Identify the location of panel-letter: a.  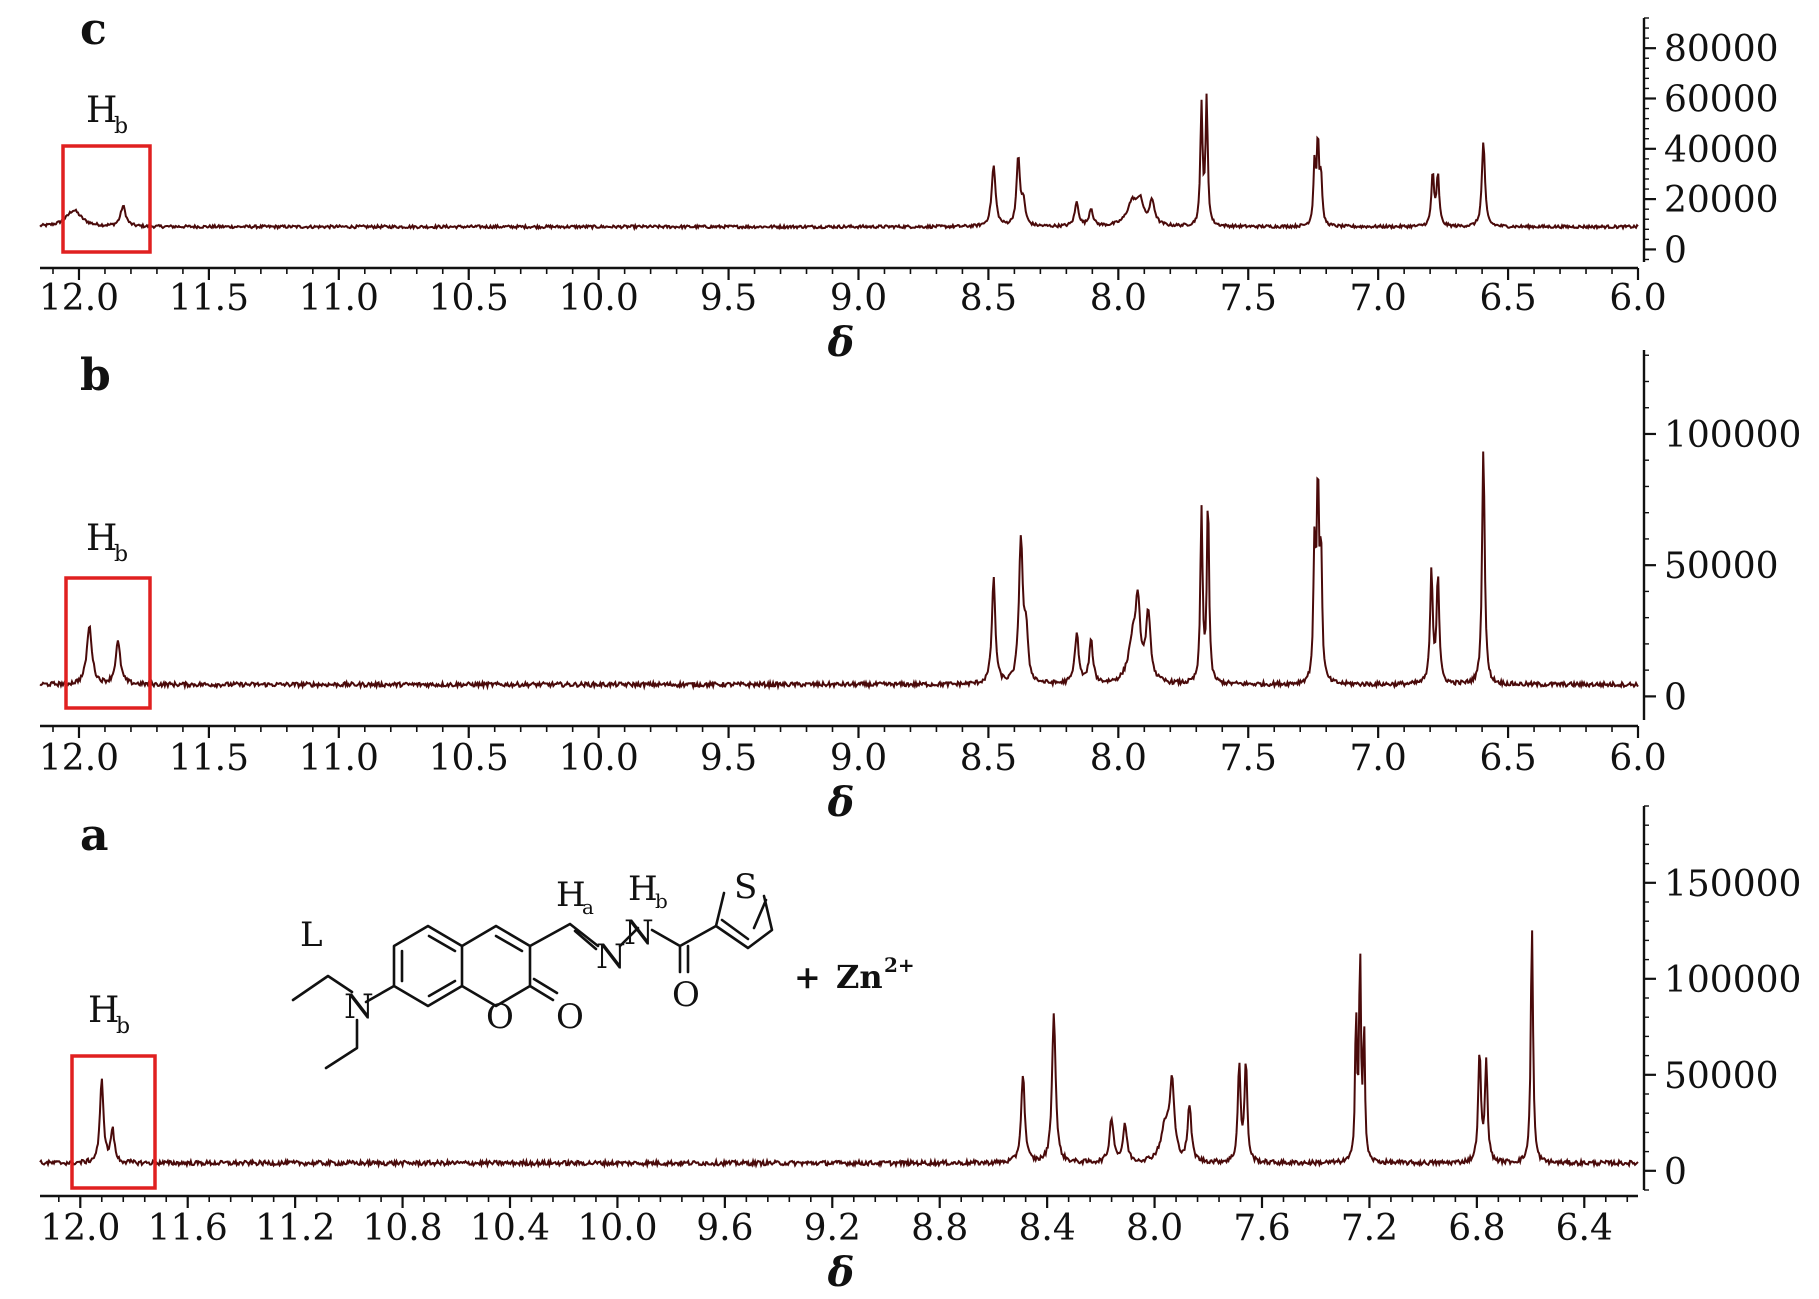
(94, 835).